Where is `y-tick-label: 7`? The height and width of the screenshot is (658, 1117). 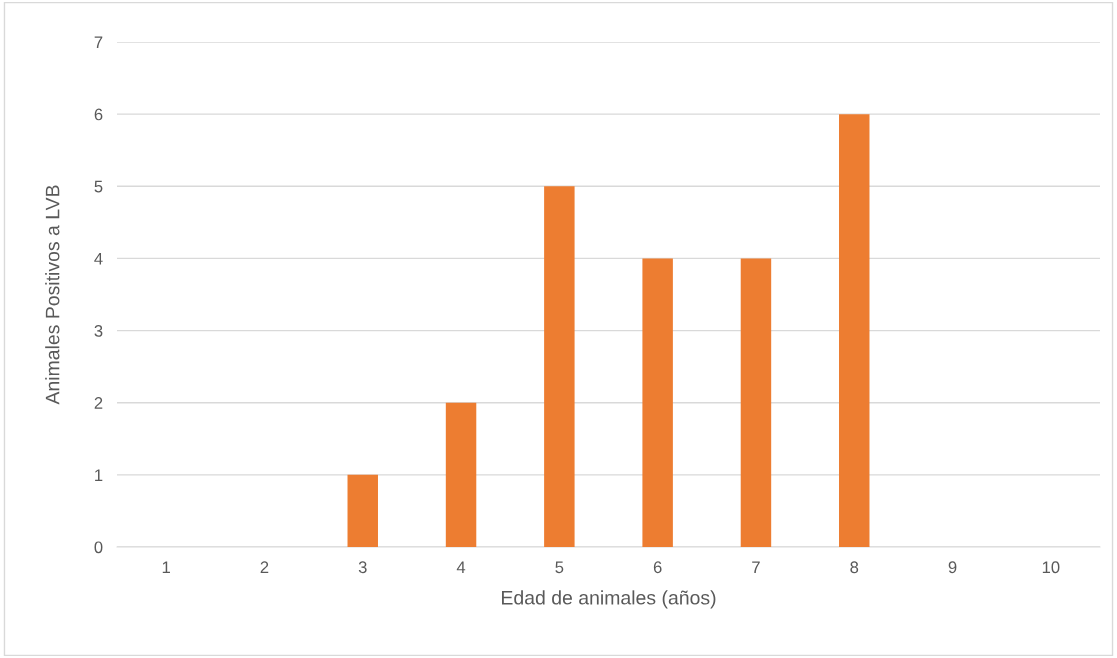 y-tick-label: 7 is located at coordinates (98, 42).